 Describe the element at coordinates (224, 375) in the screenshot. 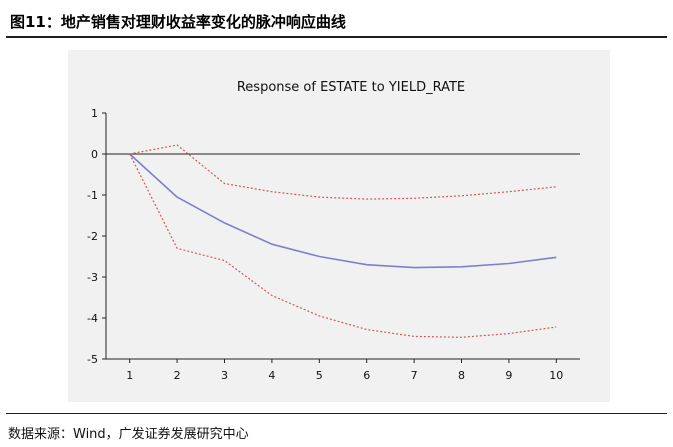

I see `x-tick-label: 3` at that location.